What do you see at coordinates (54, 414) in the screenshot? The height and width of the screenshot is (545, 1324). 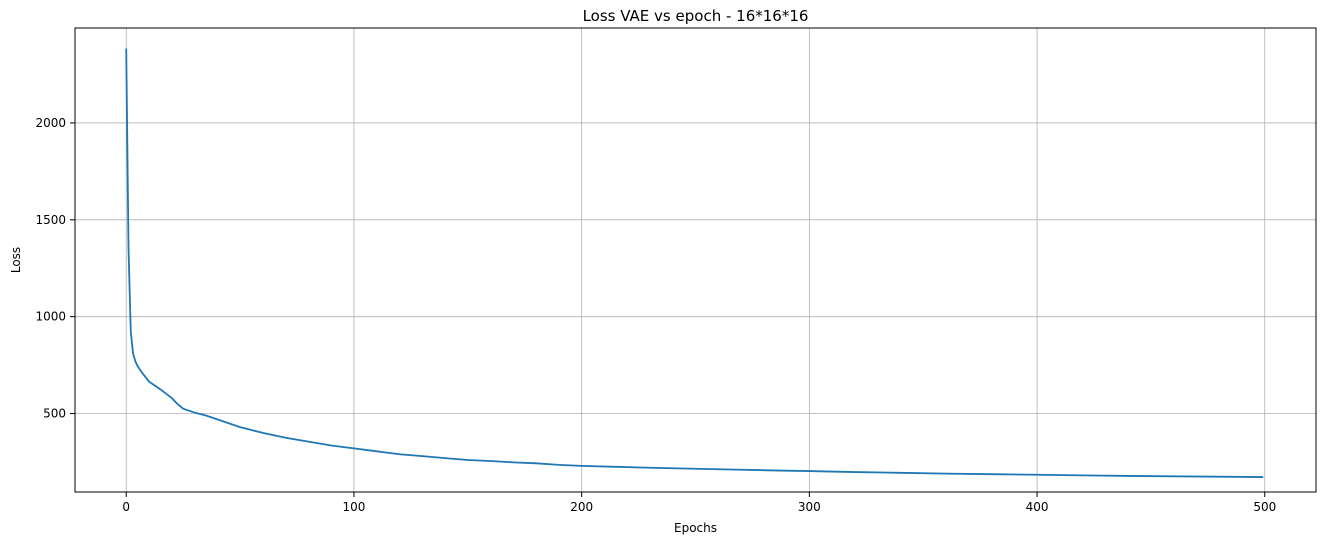 I see `y-tick-label: 500` at bounding box center [54, 414].